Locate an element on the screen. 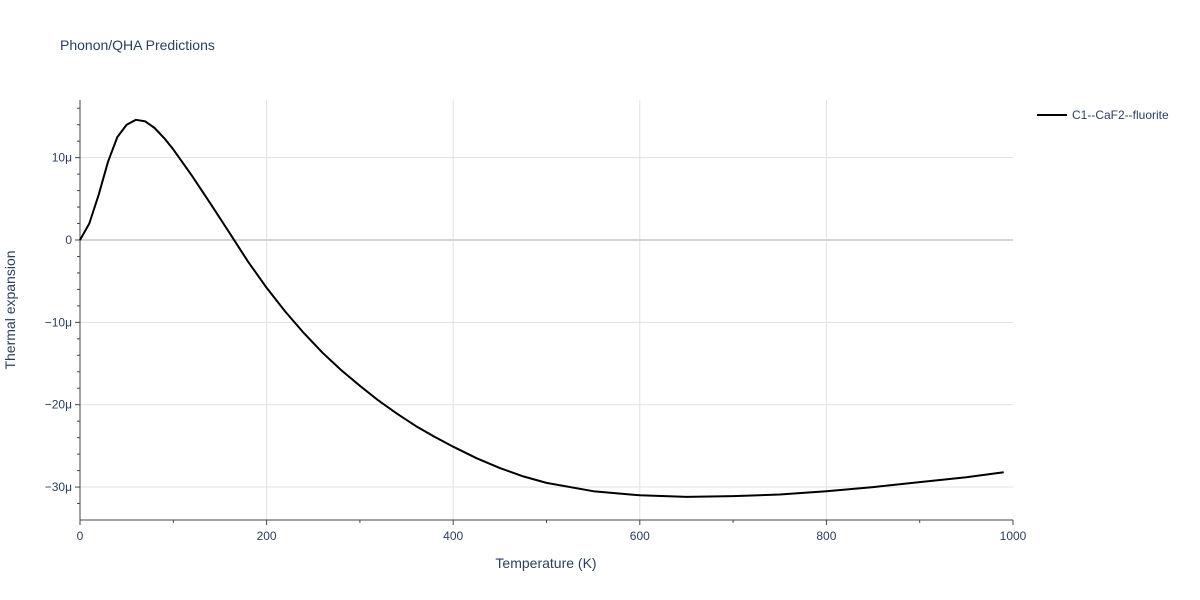 The height and width of the screenshot is (600, 1200). chart-title: Phonon/QHA Predictions is located at coordinates (137, 45).